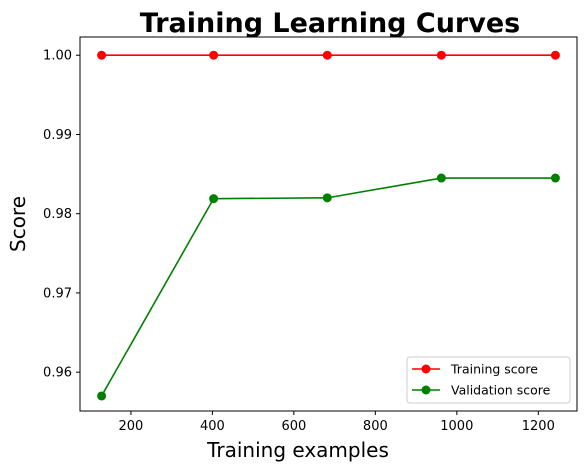 This screenshot has width=585, height=472. I want to click on legend-validation-score-label: Validation score, so click(501, 390).